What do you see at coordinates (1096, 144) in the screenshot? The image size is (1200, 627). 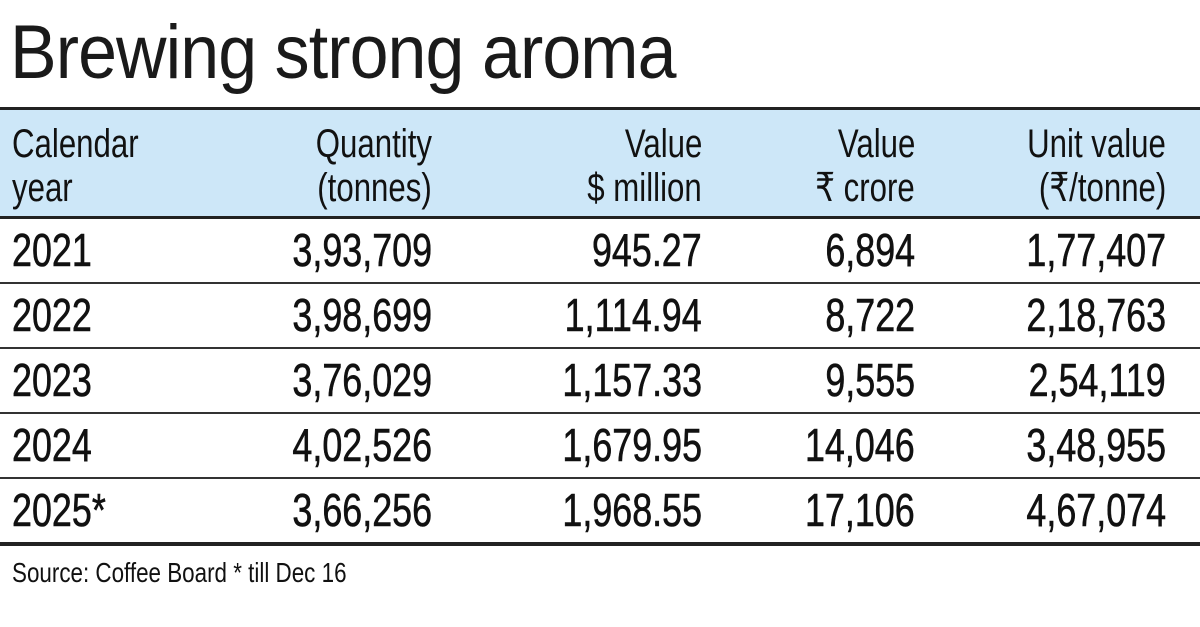 I see `column-header-line1: Unit value` at bounding box center [1096, 144].